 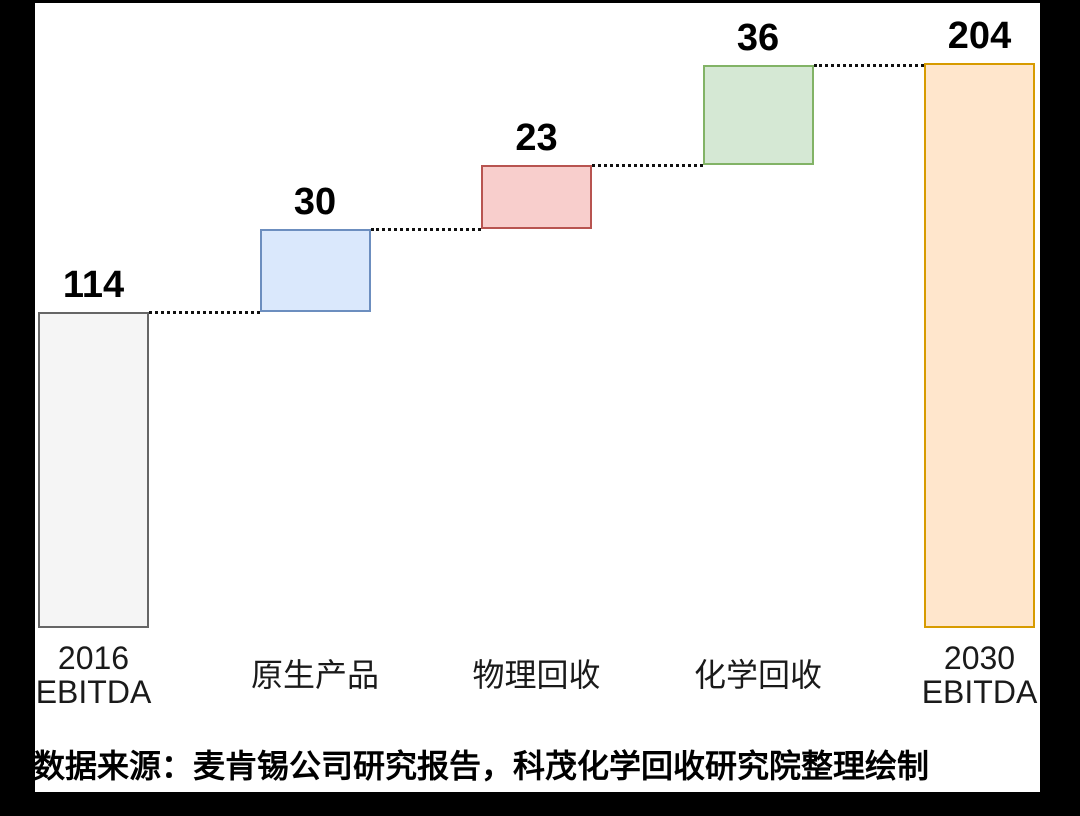 What do you see at coordinates (758, 115) in the screenshot?
I see `waterfall-bar-化学回收` at bounding box center [758, 115].